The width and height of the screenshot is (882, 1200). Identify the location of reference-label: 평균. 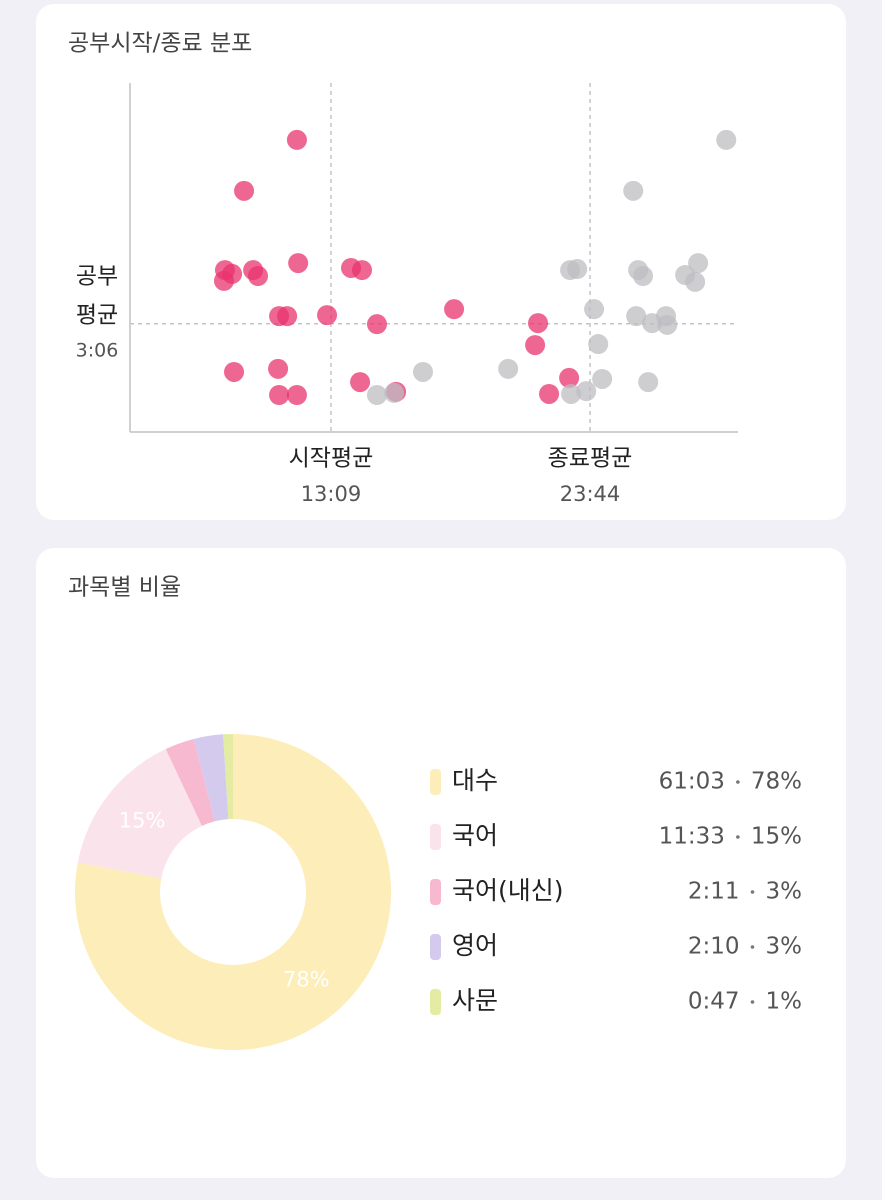
(97, 316).